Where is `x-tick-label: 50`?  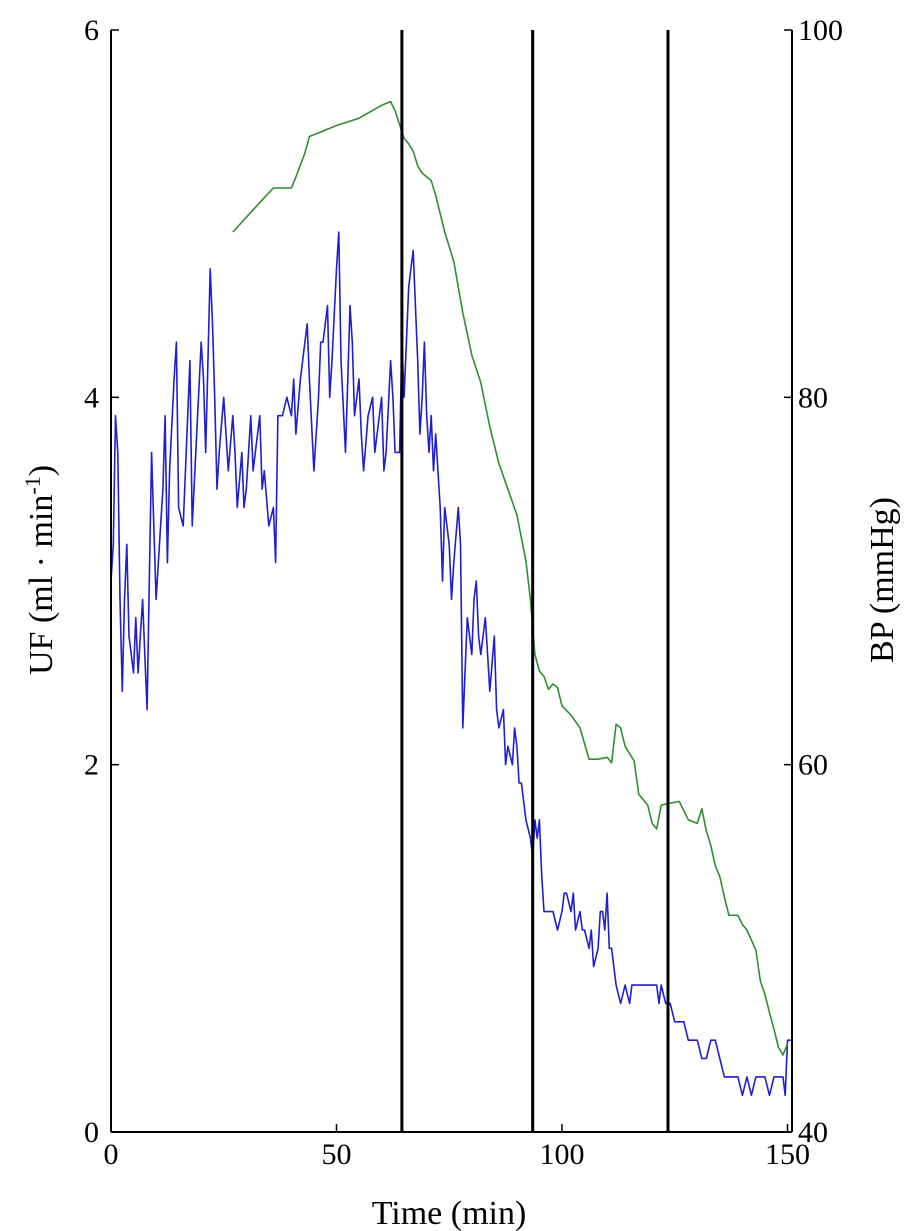
x-tick-label: 50 is located at coordinates (336, 1154).